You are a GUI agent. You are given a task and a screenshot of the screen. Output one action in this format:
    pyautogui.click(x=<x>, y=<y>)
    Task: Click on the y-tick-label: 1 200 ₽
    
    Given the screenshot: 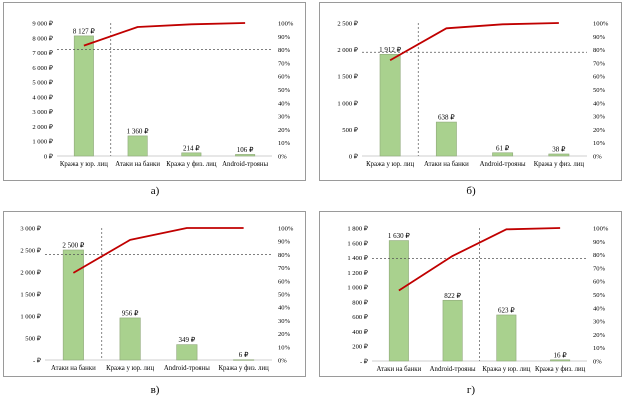 What is the action you would take?
    pyautogui.click(x=357, y=273)
    